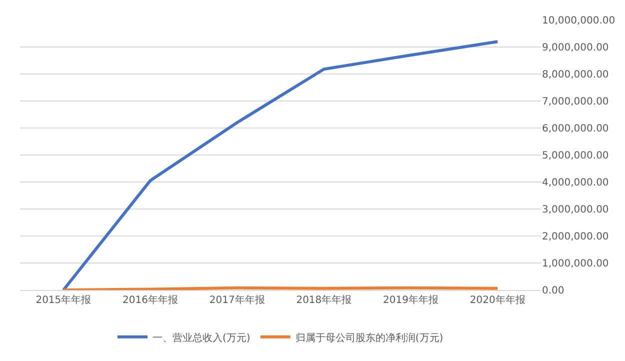 The image size is (625, 361). Describe the element at coordinates (150, 300) in the screenshot. I see `x-tick-label: 2016年年报` at that location.